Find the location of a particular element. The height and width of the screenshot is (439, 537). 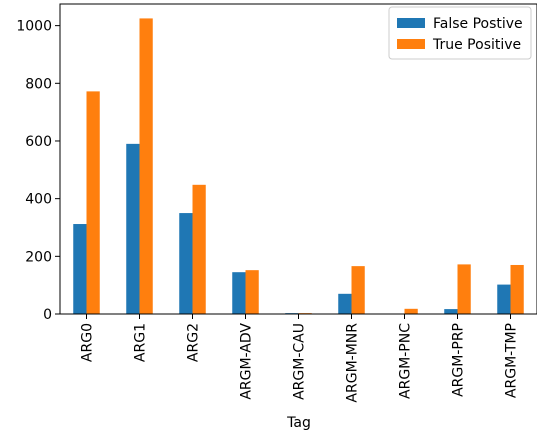

x-tick-label: ARGM-CAU is located at coordinates (300, 361).